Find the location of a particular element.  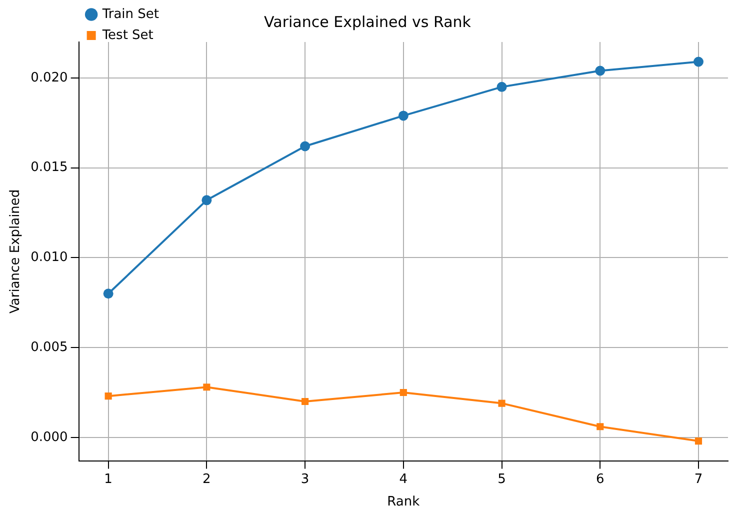

x-tick-label: 4 is located at coordinates (403, 479).